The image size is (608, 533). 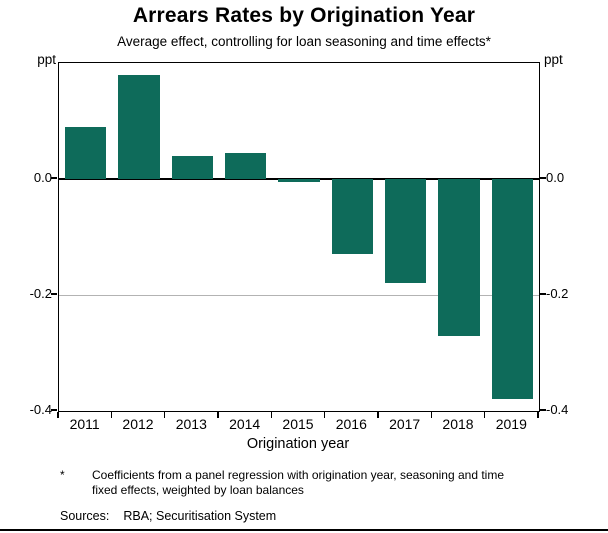 I want to click on x-axis-title: Origination year, so click(x=298, y=444).